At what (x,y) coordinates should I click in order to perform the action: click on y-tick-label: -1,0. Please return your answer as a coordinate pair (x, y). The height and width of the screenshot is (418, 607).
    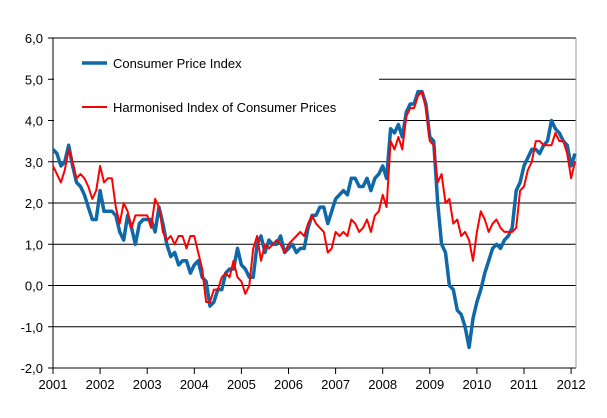
    Looking at the image, I should click on (32, 327).